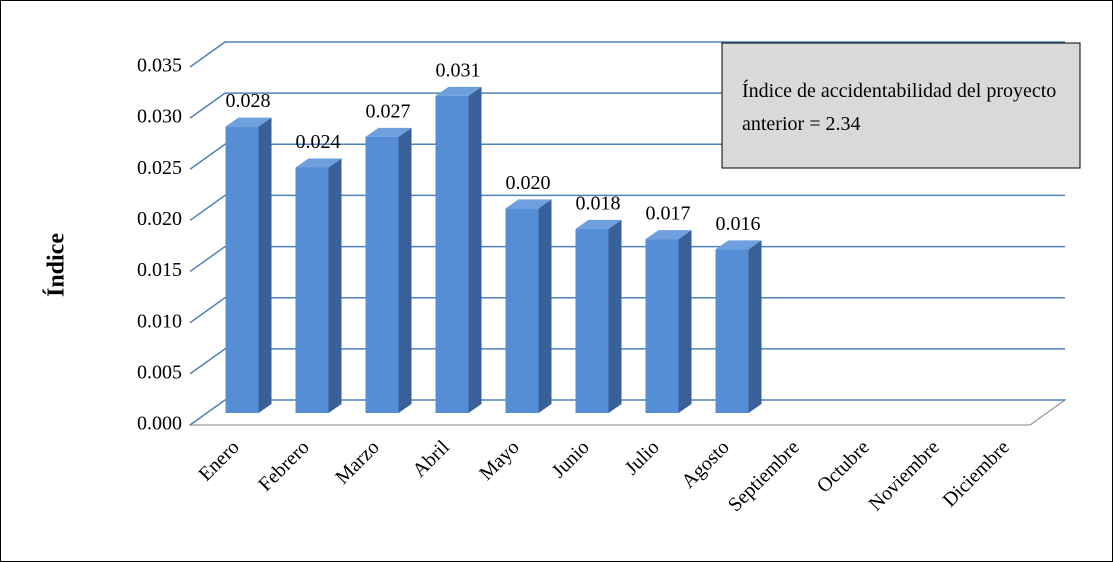 This screenshot has height=562, width=1113. What do you see at coordinates (458, 71) in the screenshot?
I see `data-label: 0.031` at bounding box center [458, 71].